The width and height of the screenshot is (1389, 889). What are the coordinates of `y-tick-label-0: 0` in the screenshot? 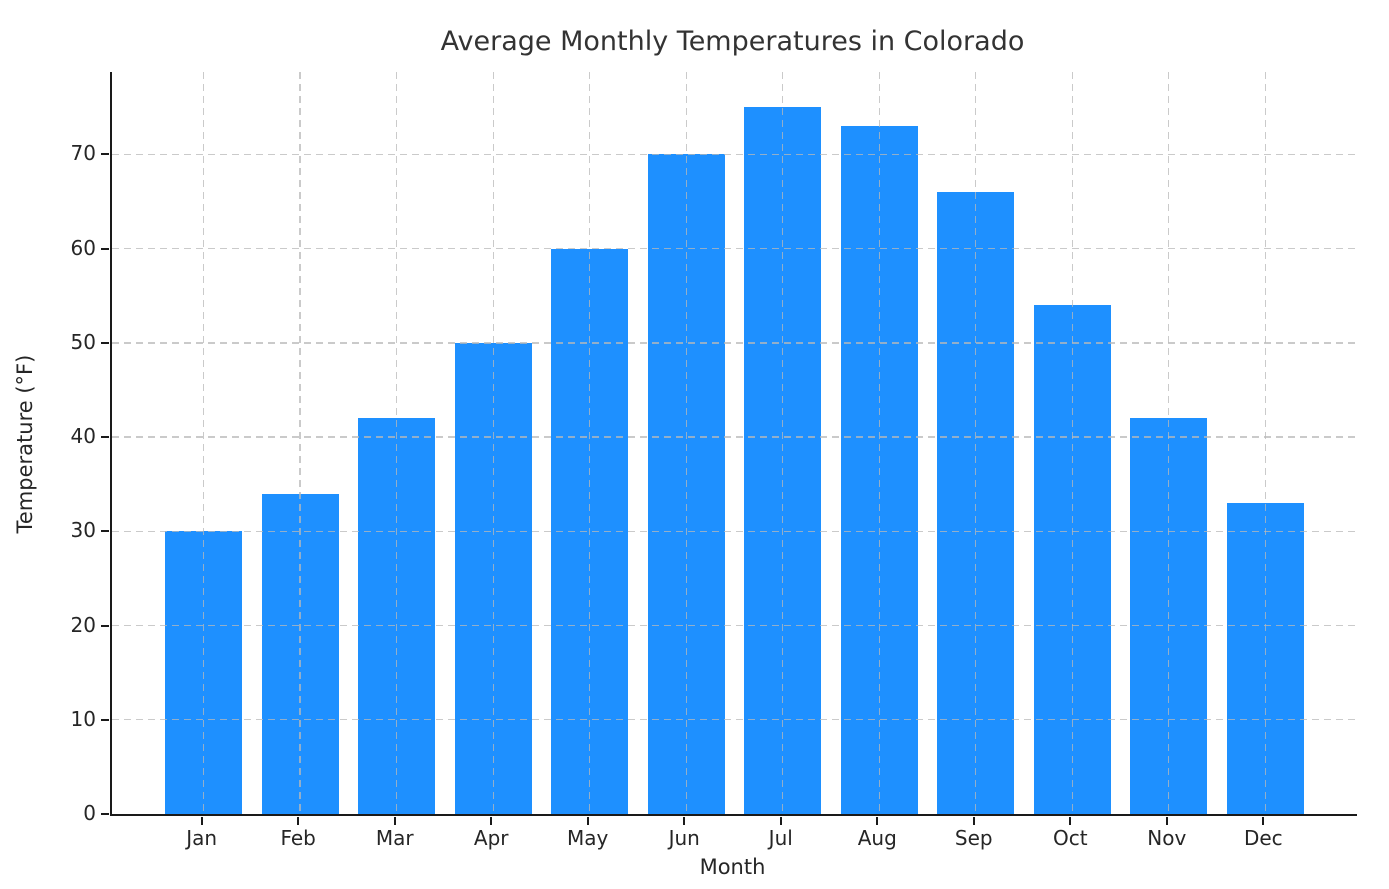 It's located at (89, 813).